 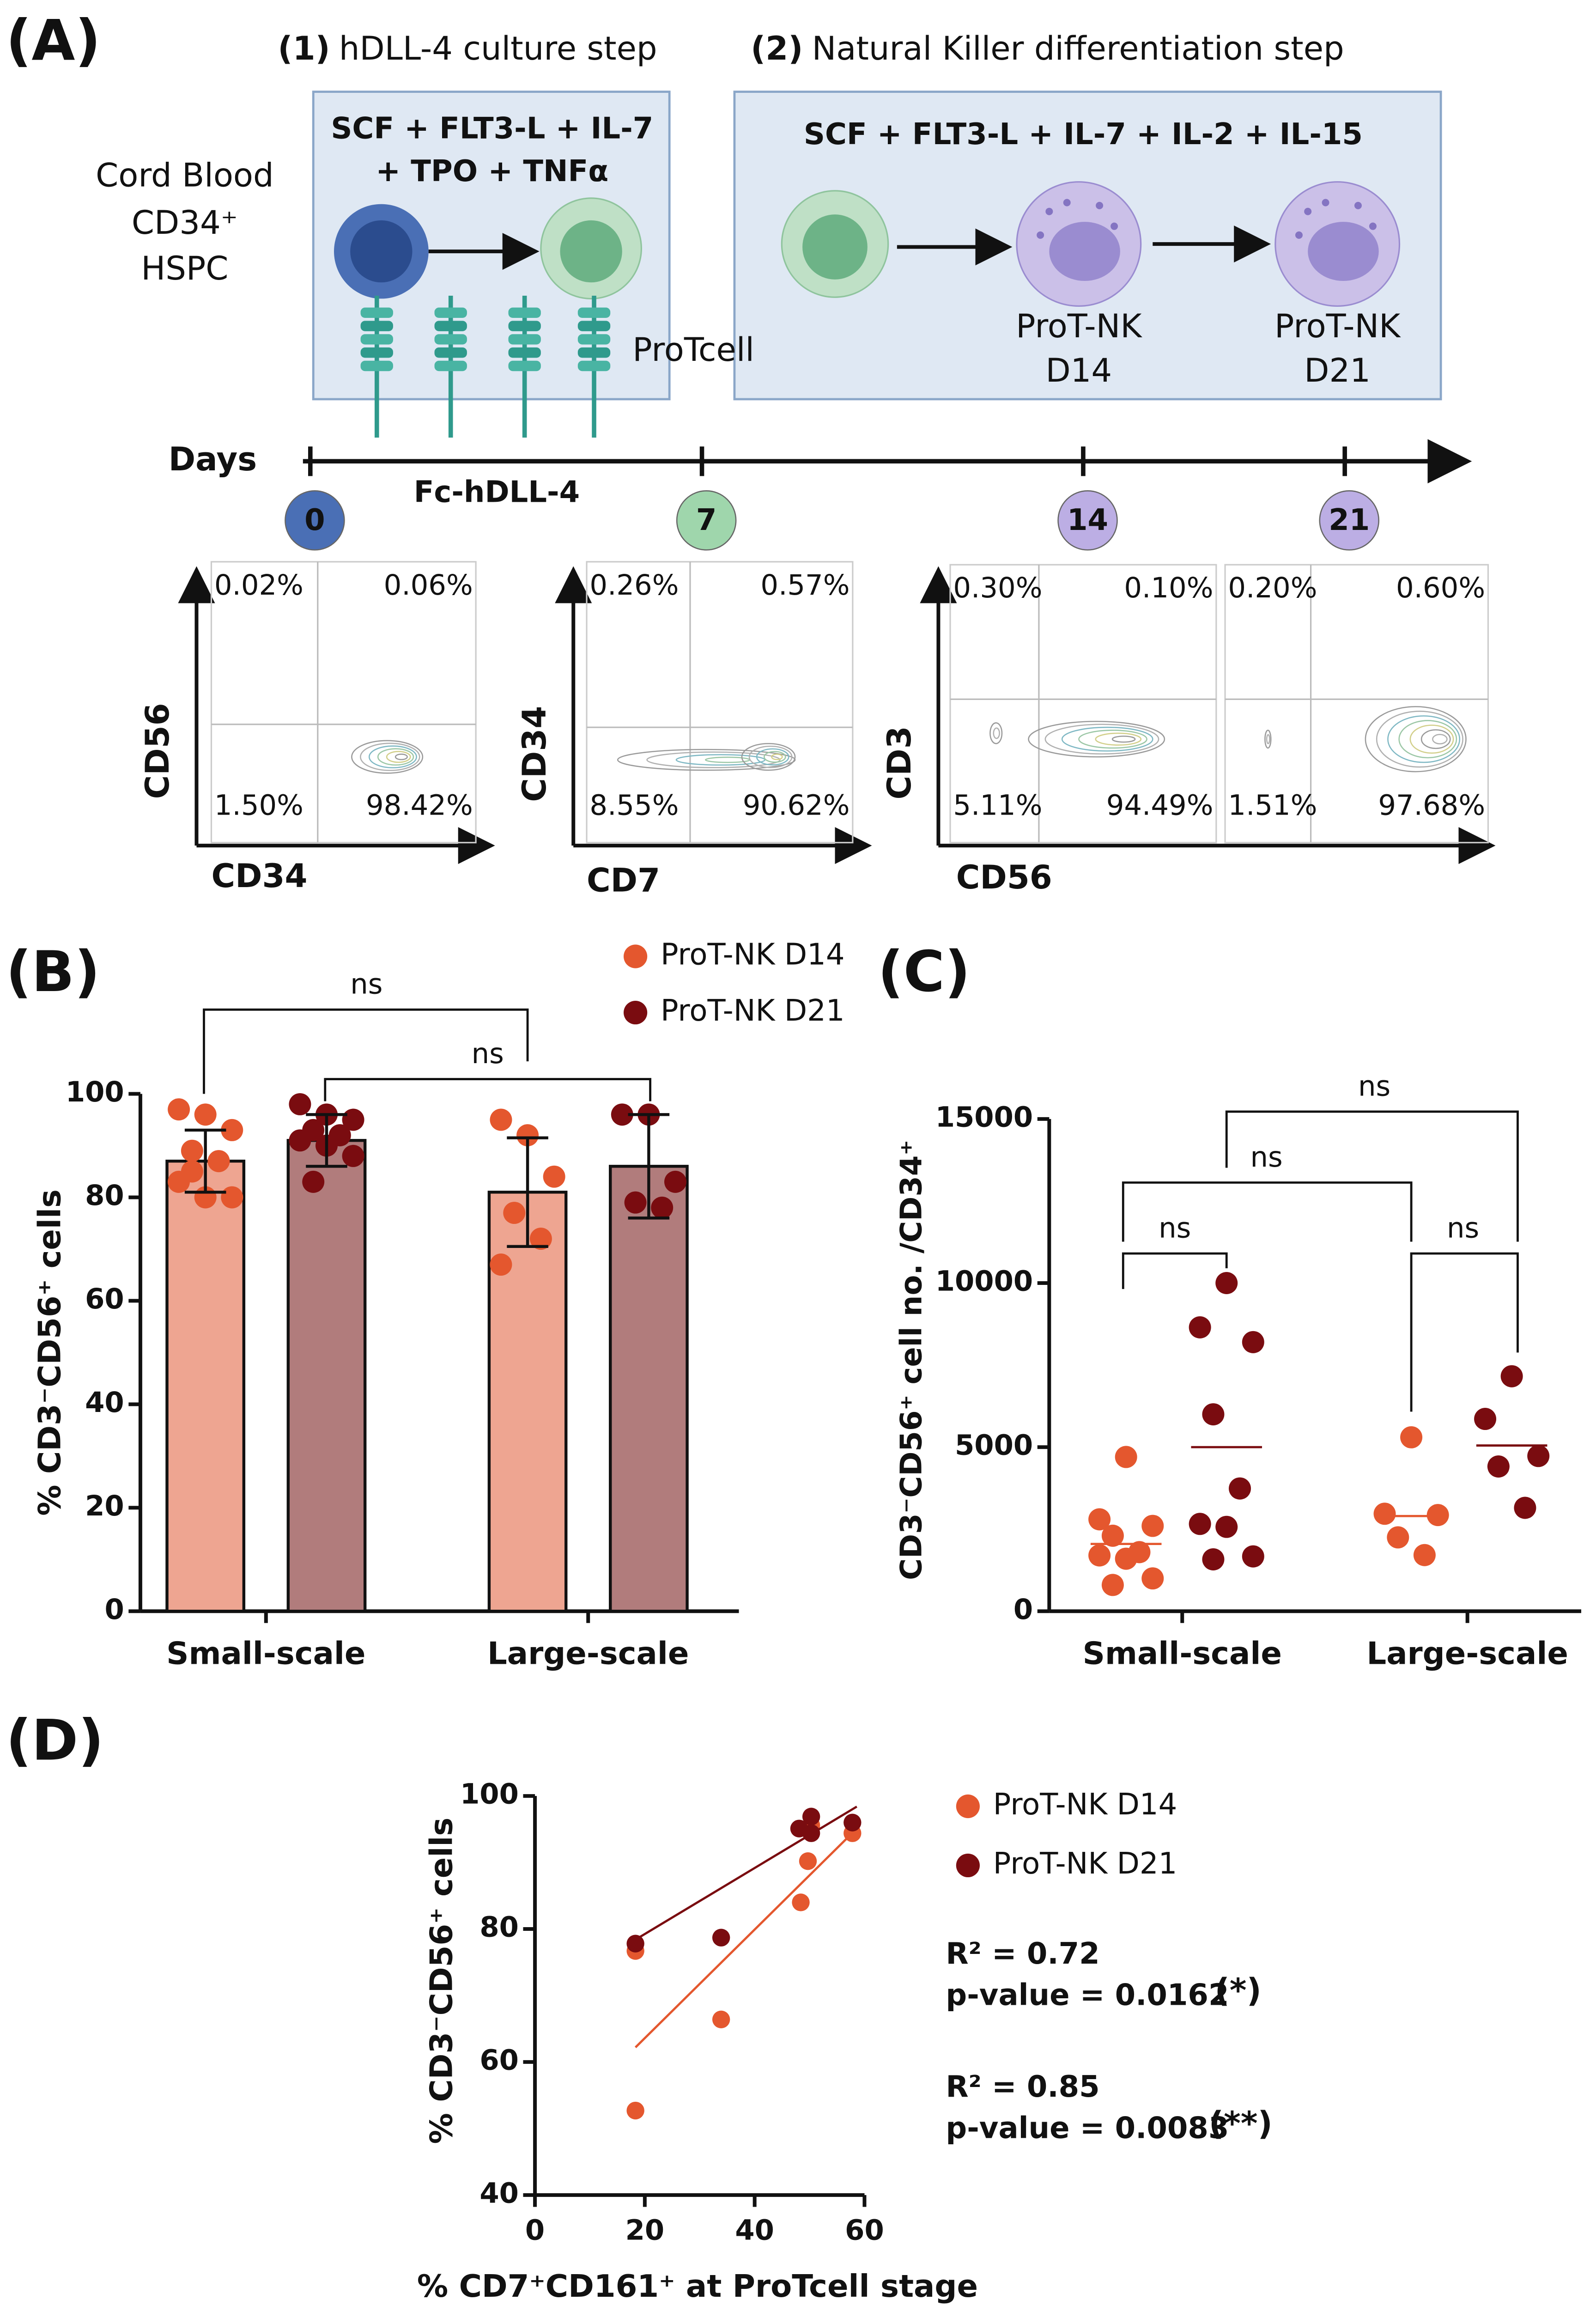 What do you see at coordinates (492, 128) in the screenshot?
I see `cytokines: SCF + FLT3-L + IL-7` at bounding box center [492, 128].